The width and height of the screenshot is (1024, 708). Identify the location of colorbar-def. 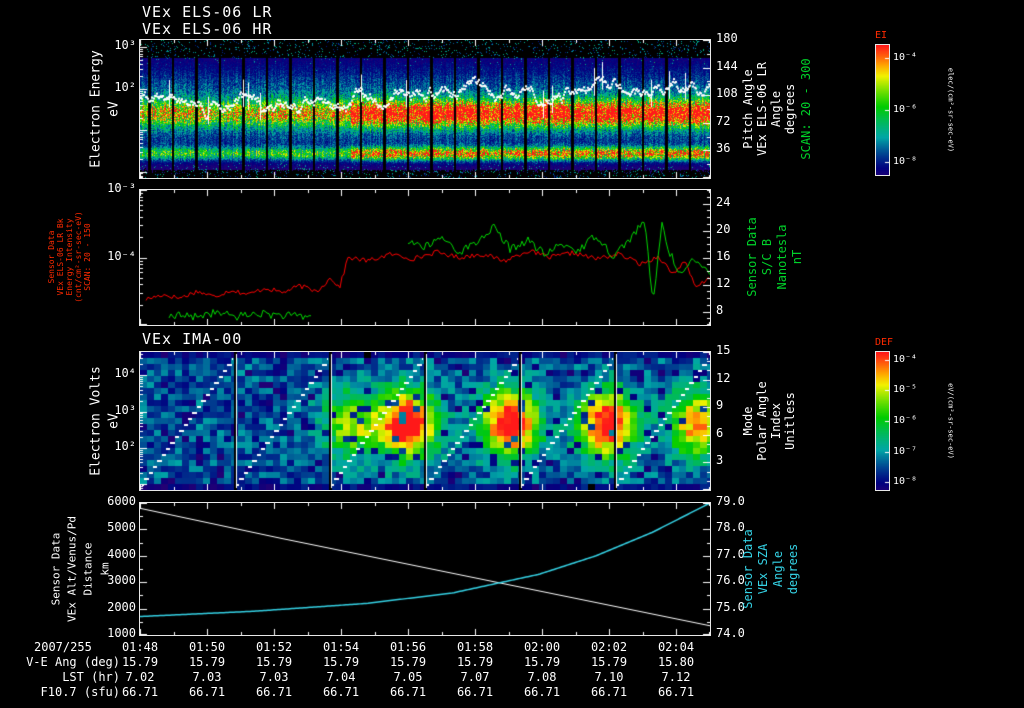
(882, 421).